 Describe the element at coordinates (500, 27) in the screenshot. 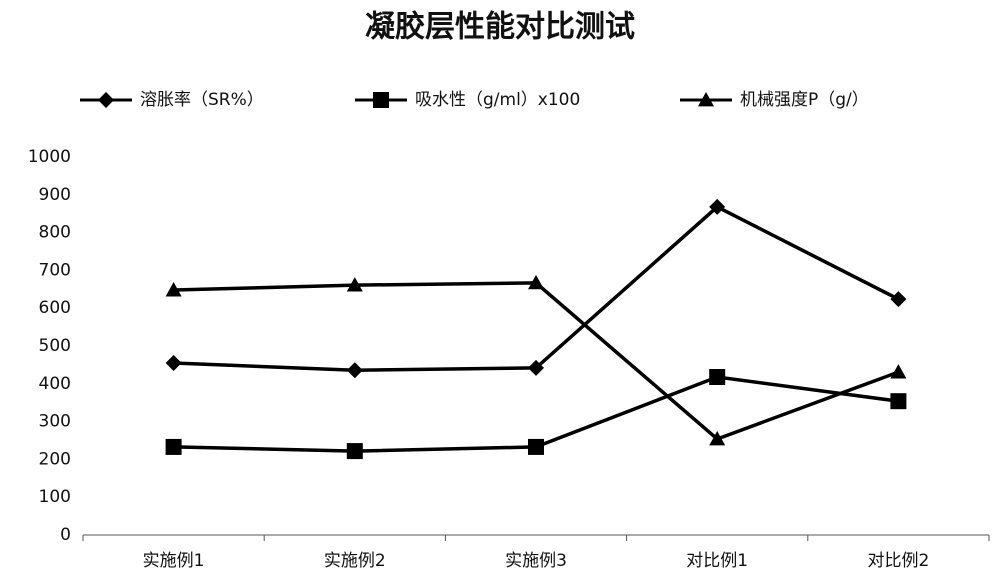

I see `chart-title: 凝胶层性能对比测试` at that location.